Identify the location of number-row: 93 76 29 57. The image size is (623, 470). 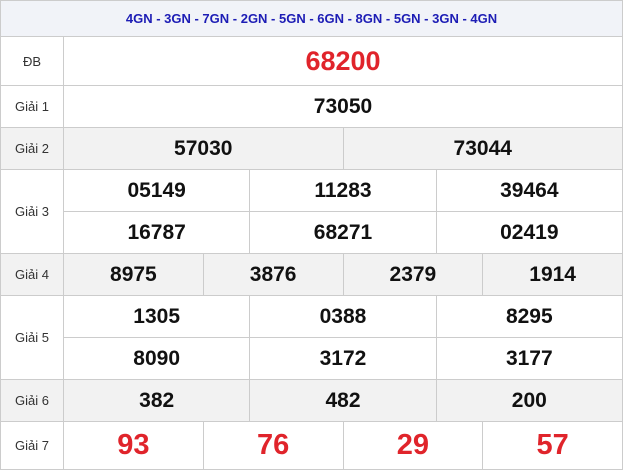
(343, 445).